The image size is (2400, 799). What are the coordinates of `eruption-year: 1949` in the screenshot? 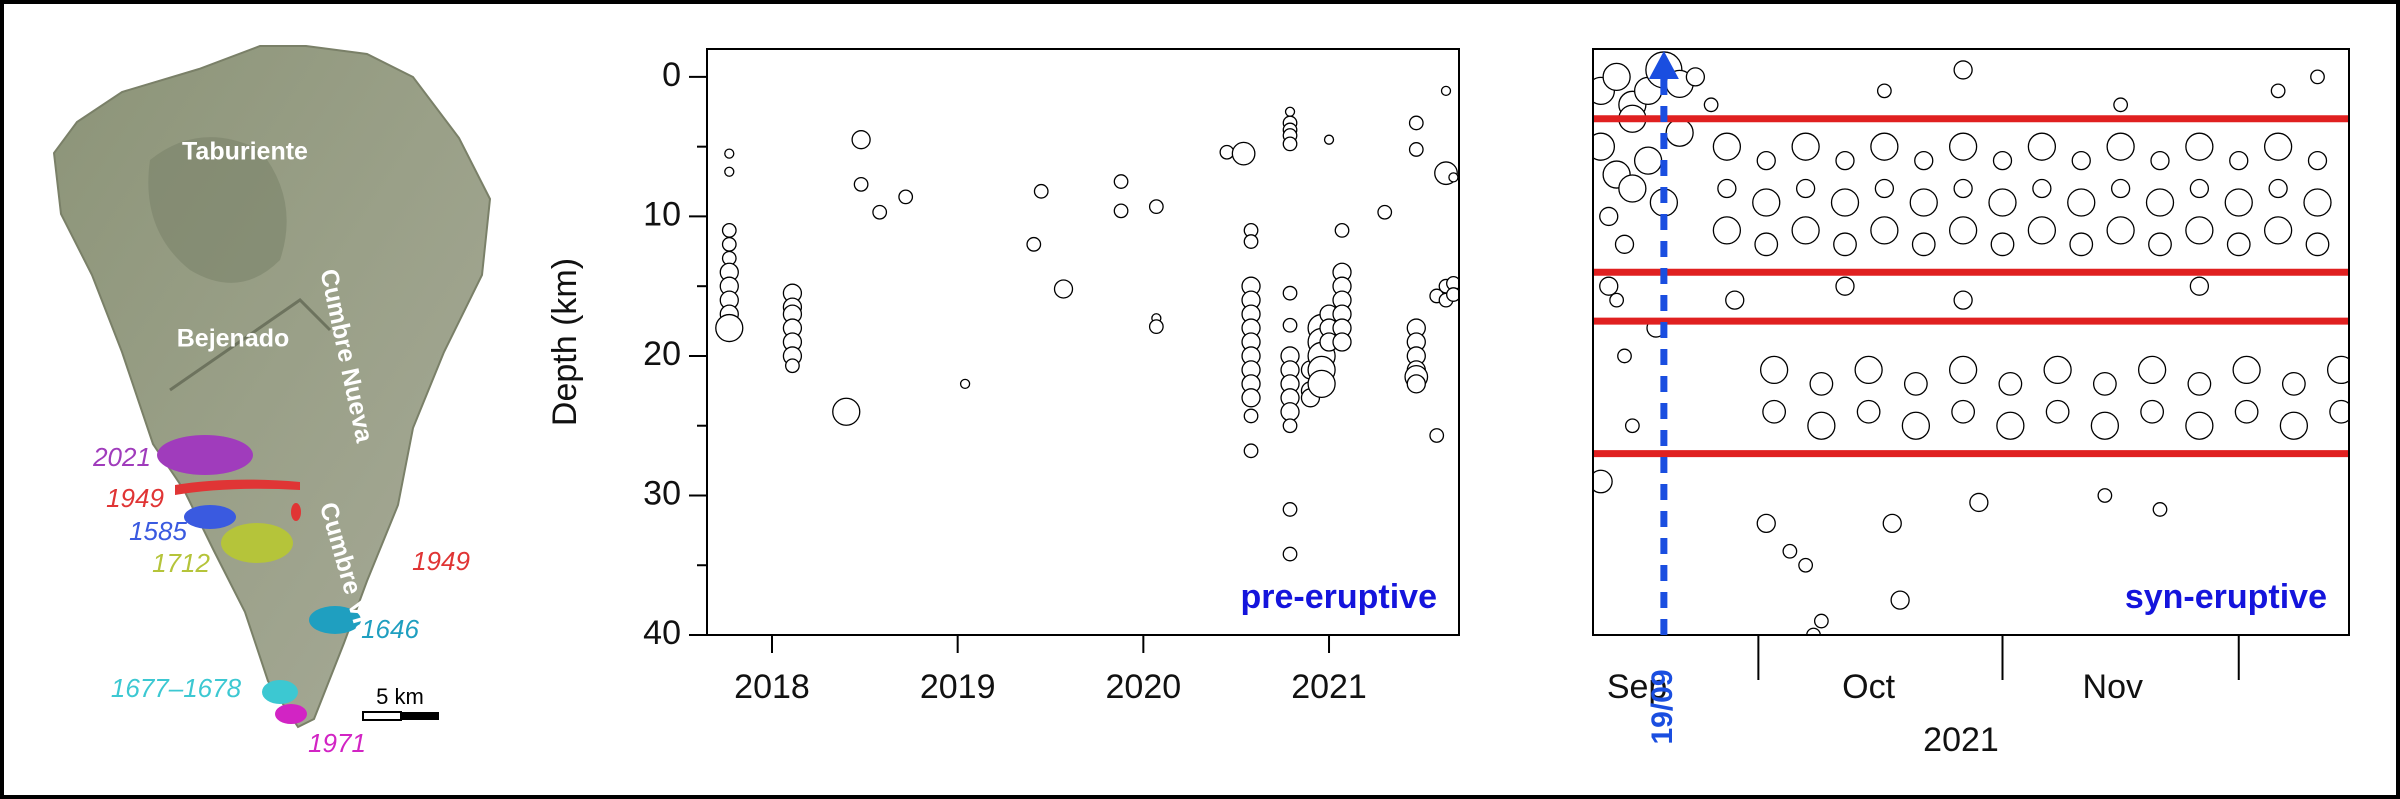 It's located at (441, 561).